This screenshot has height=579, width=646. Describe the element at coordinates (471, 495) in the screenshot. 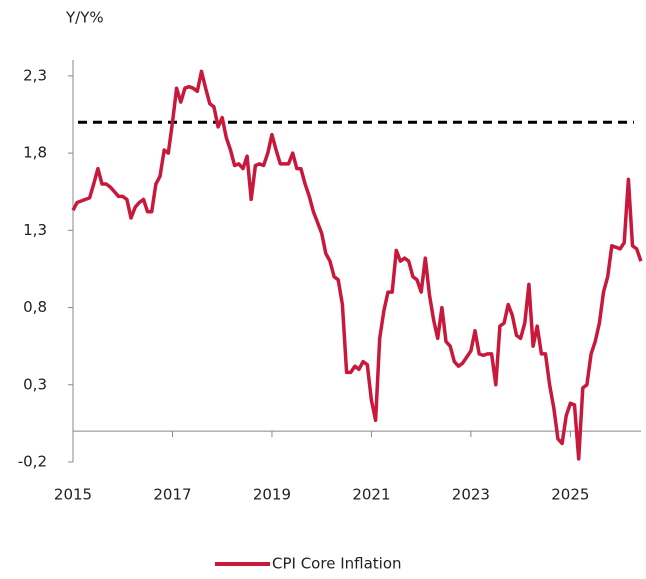

I see `x-tick-label: 2023` at that location.